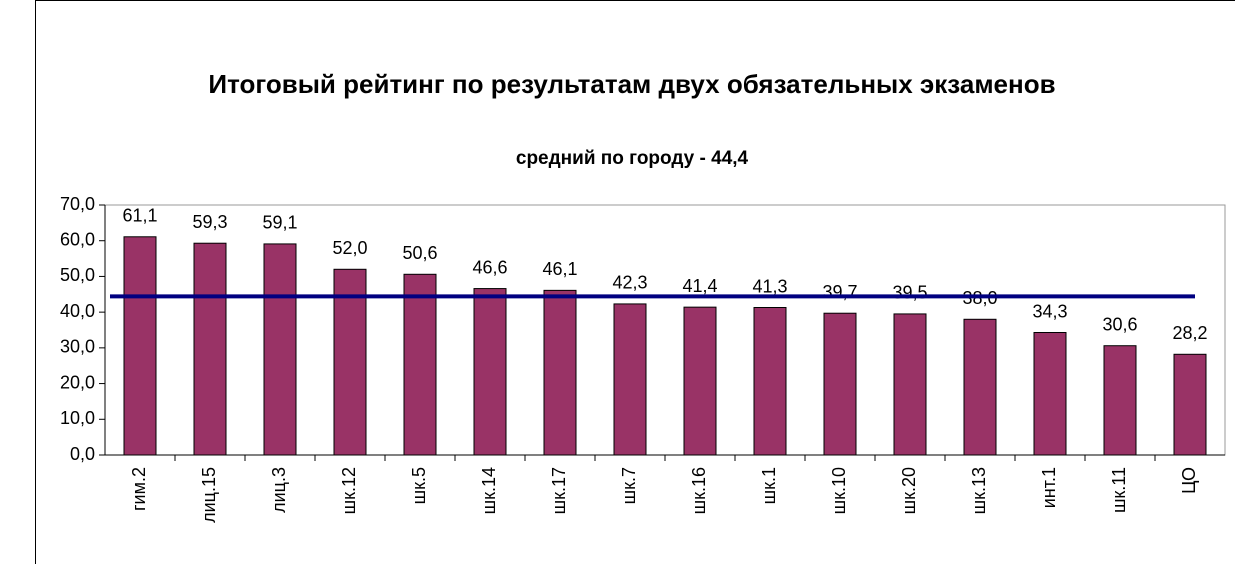  Describe the element at coordinates (77, 275) in the screenshot. I see `y-tick-label: 50,0` at that location.